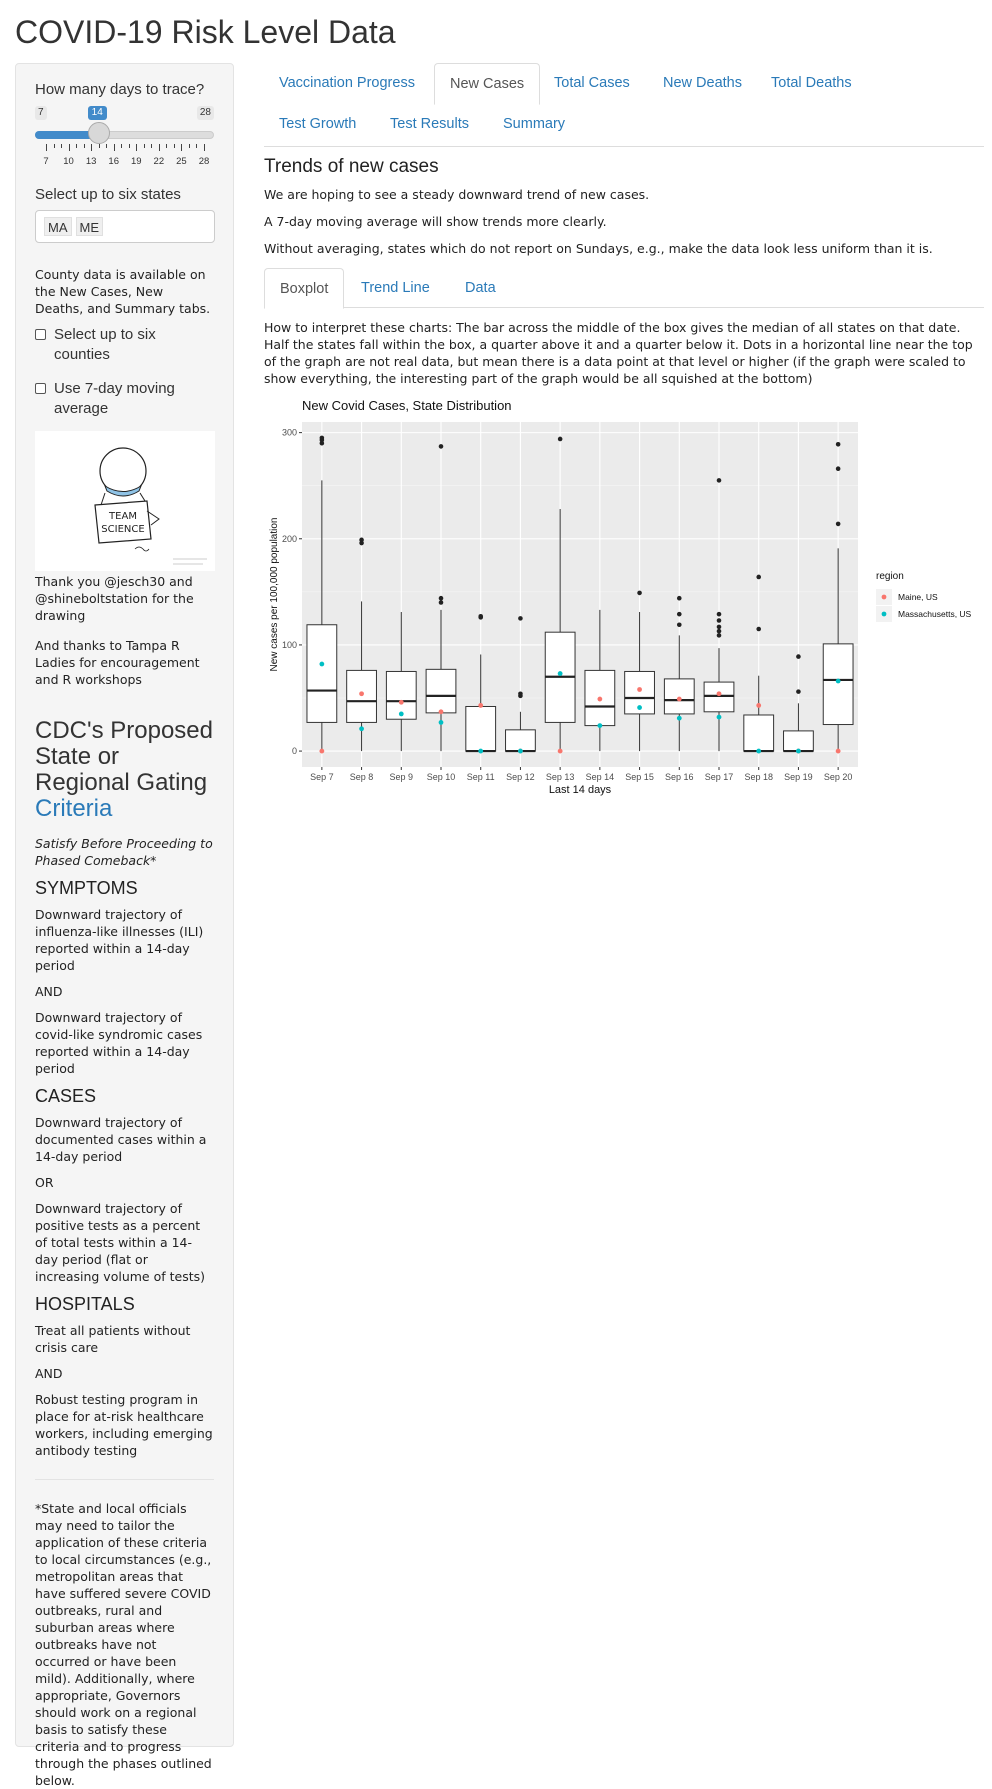 The height and width of the screenshot is (1789, 992). I want to click on slider-tick-label: 19, so click(136, 161).